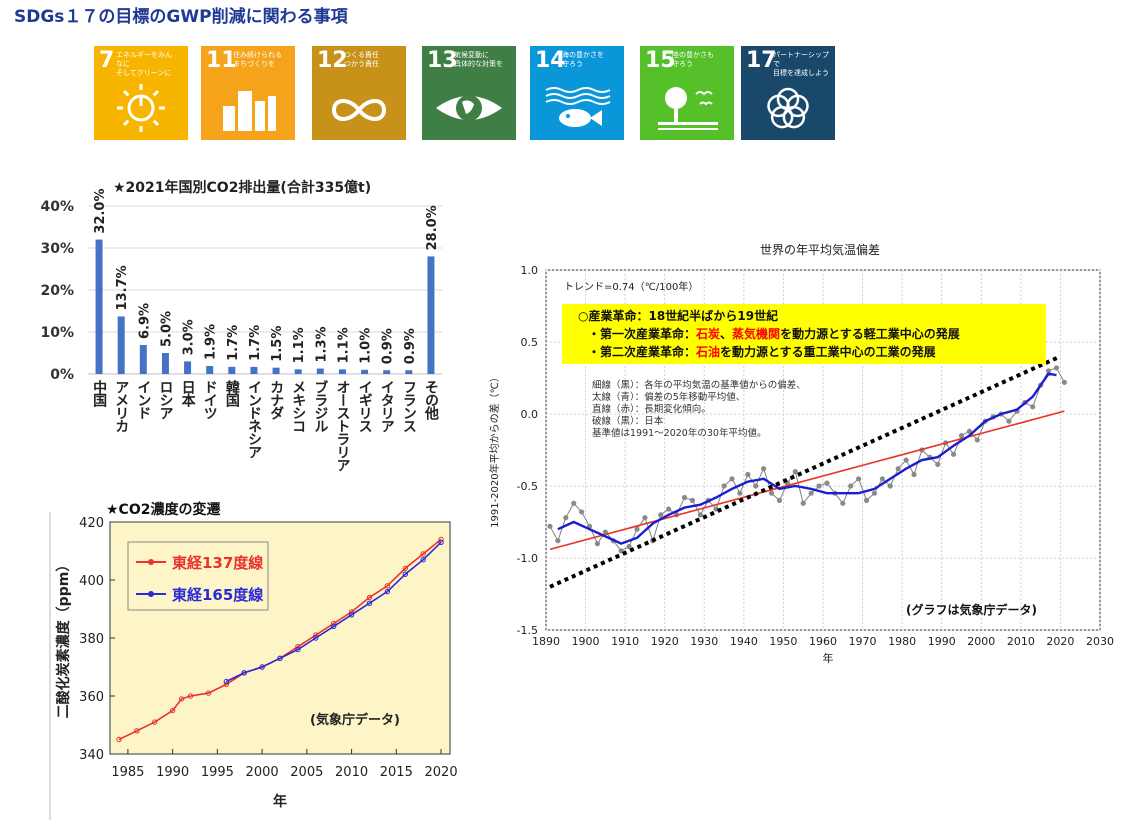  Describe the element at coordinates (1060, 641) in the screenshot. I see `x-tick-label: 2020` at that location.